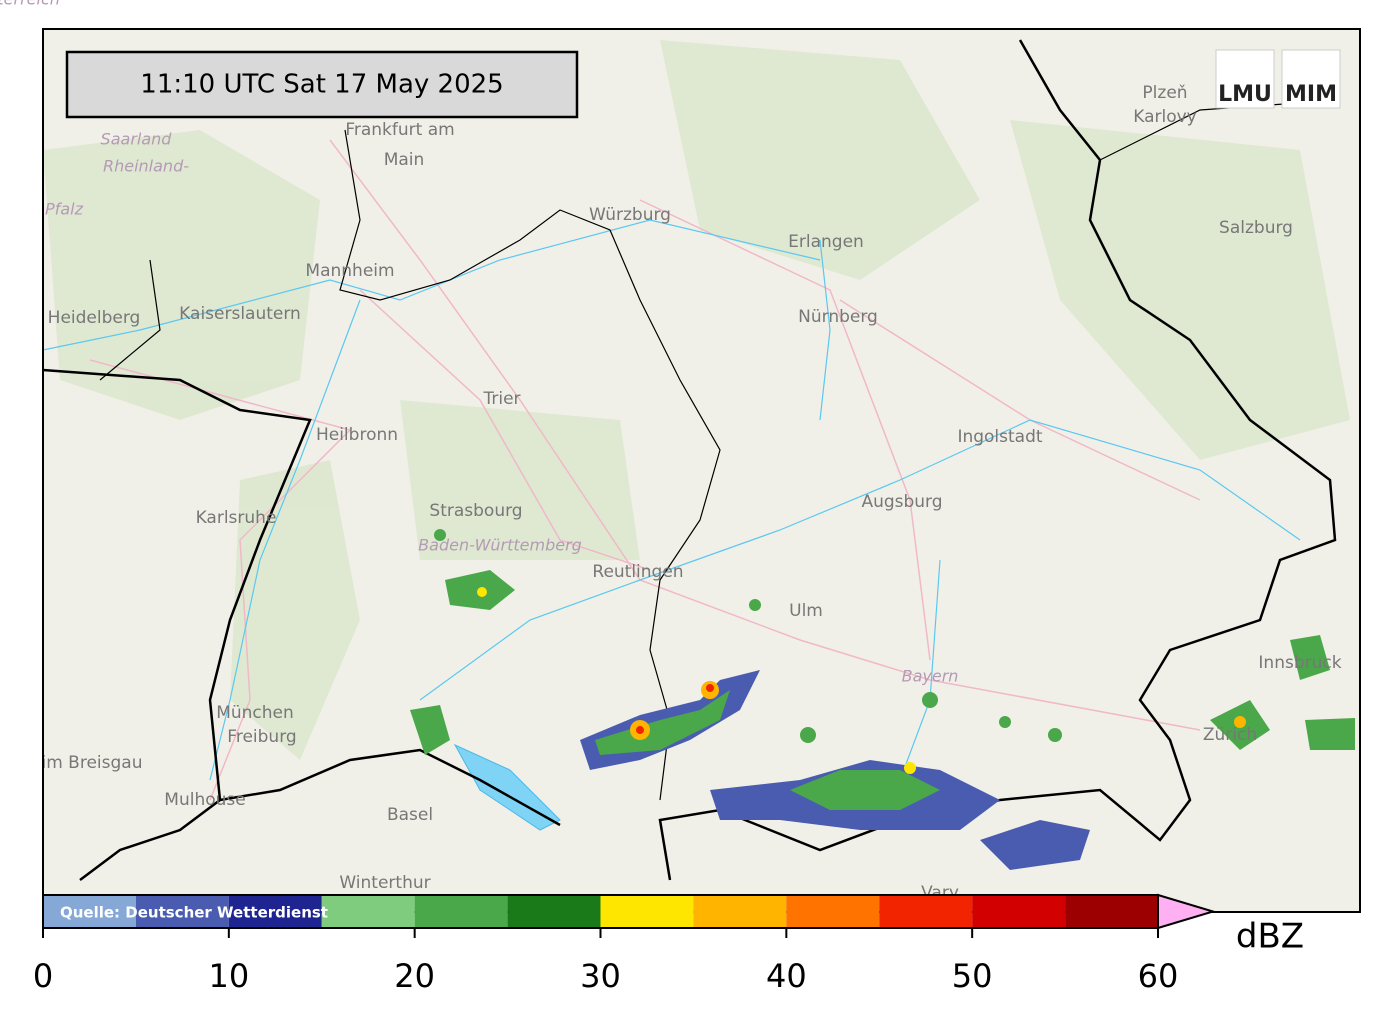 This screenshot has height=1033, width=1390. I want to click on colorbar-tick-label: 30, so click(600, 976).